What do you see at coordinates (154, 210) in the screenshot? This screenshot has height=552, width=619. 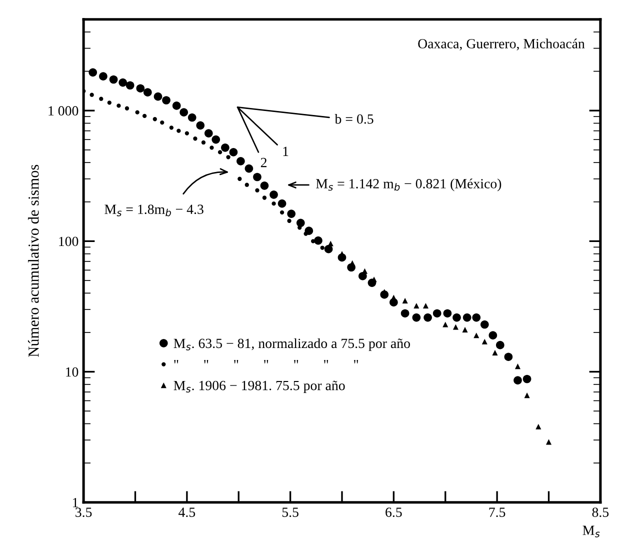 I see `annotation: M$_{s}$ = 1.8m$_{b}$ − 4.3` at bounding box center [154, 210].